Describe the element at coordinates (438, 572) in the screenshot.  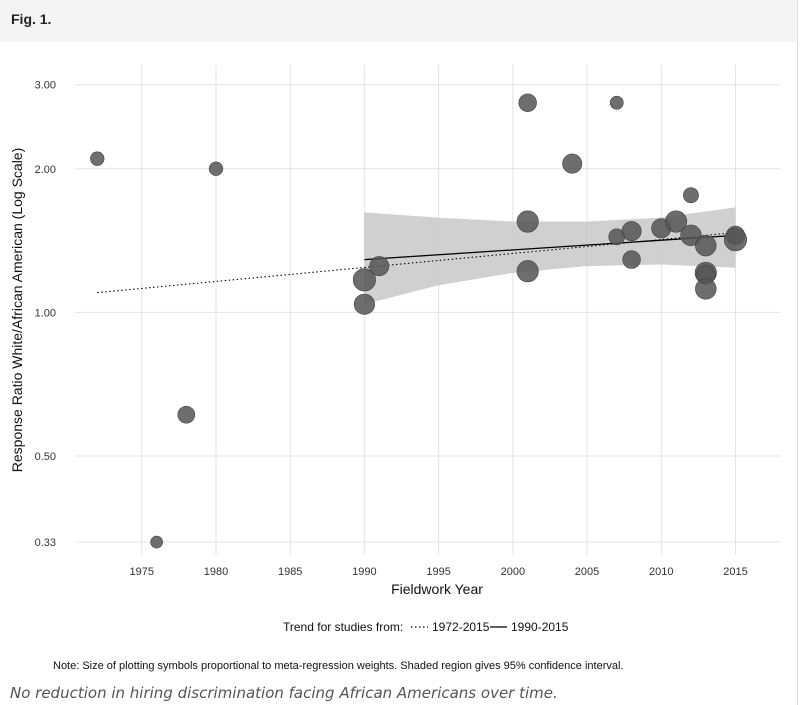
I see `x-tick-label: 1995` at that location.